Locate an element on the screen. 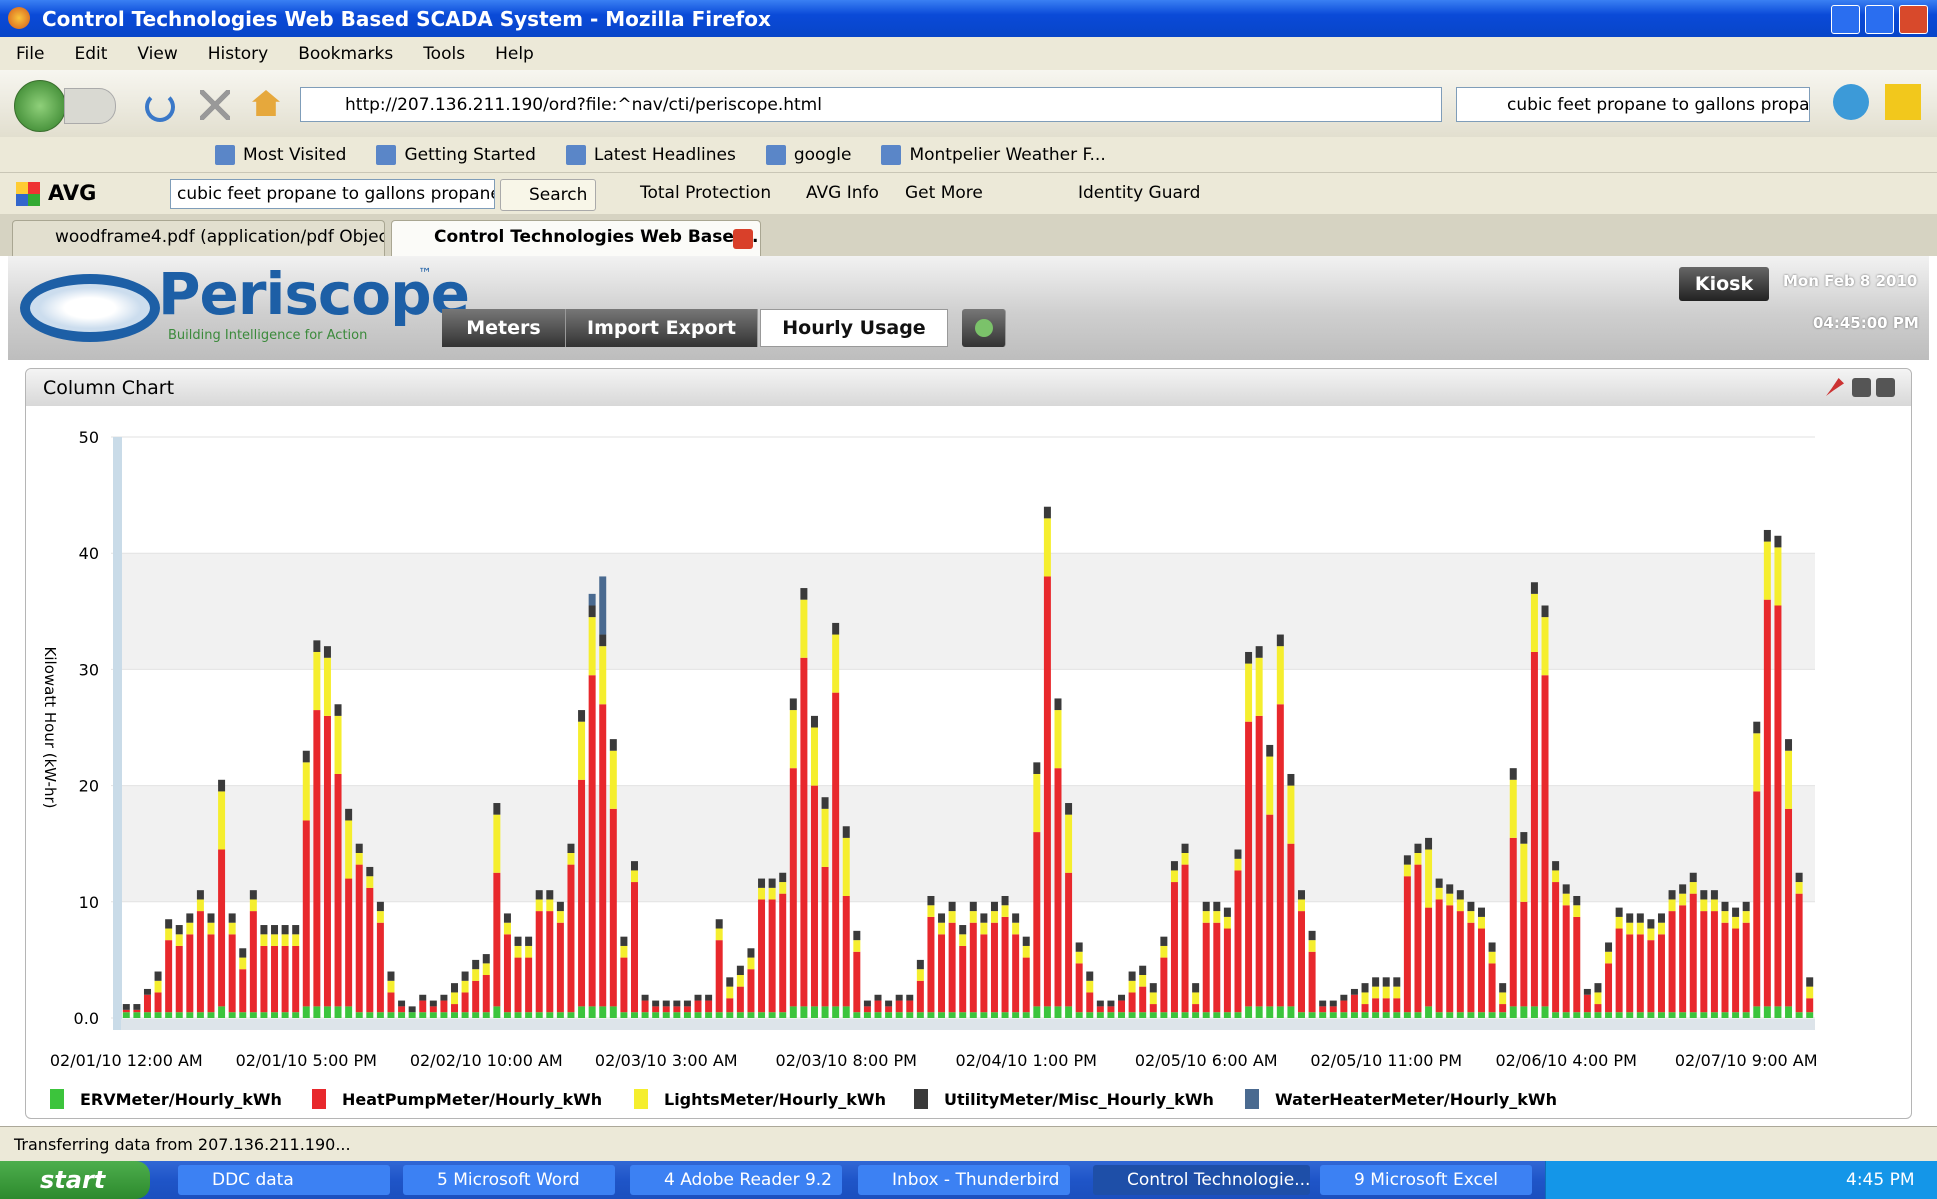 The height and width of the screenshot is (1199, 1937). bookmark: Latest Headlines is located at coordinates (664, 154).